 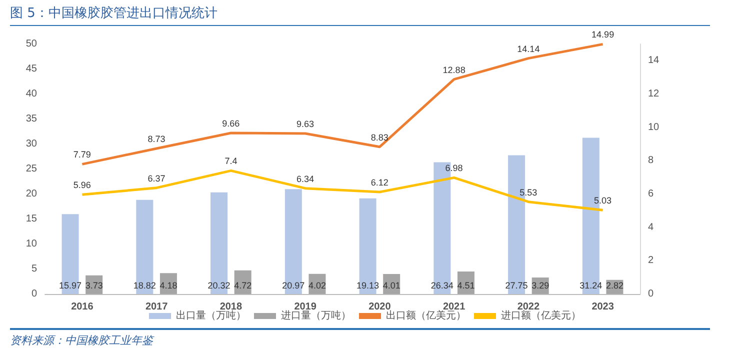 What do you see at coordinates (243, 285) in the screenshot?
I see `data-label: 4.72` at bounding box center [243, 285].